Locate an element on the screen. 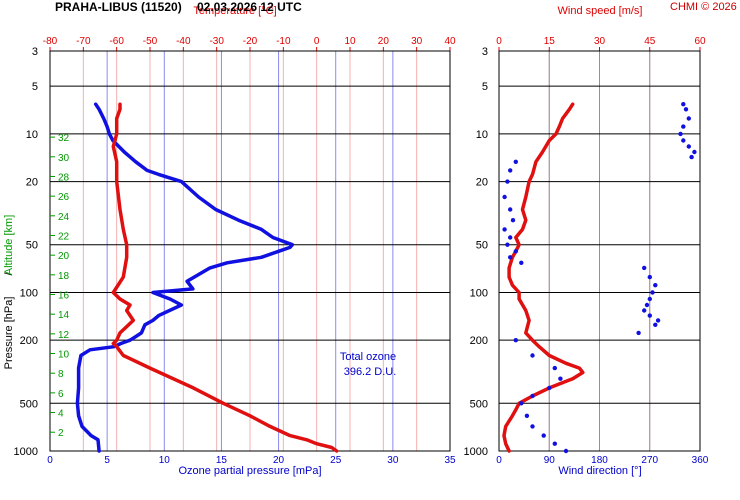 This screenshot has height=500, width=740. temperature-tick-label: -60 is located at coordinates (116, 41).